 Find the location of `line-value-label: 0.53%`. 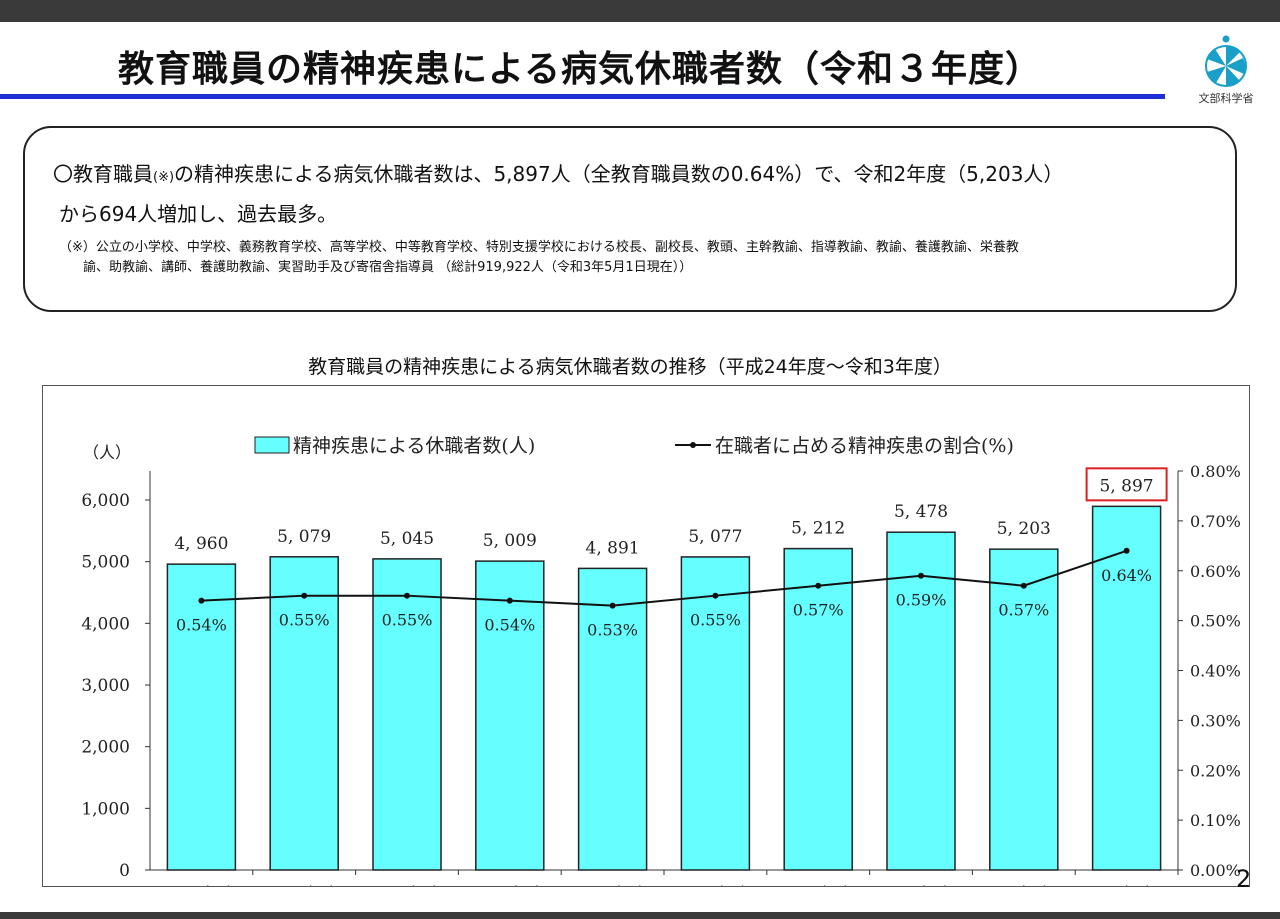

line-value-label: 0.53% is located at coordinates (612, 630).